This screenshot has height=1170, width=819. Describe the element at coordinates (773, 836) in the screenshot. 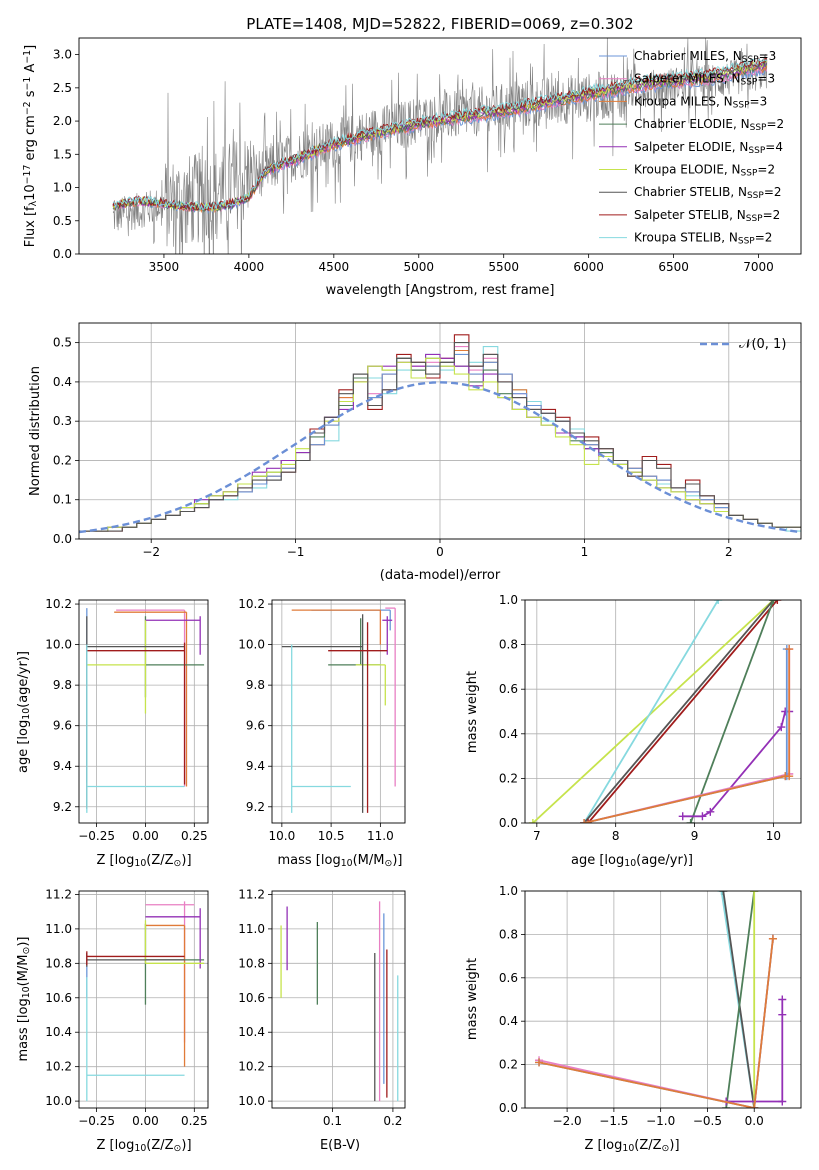

I see `x-tick-label: 10` at that location.